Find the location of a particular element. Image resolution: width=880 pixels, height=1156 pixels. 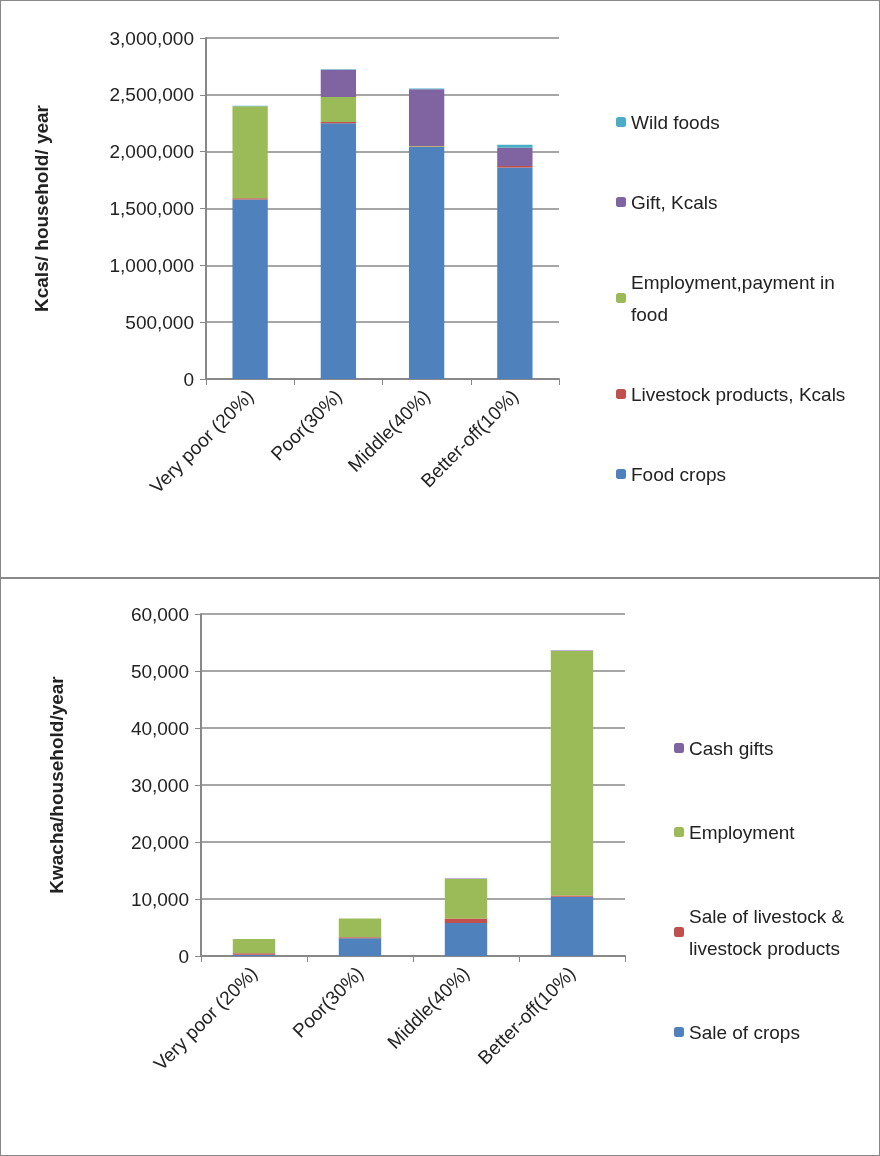

y-tick-label: 10,000 is located at coordinates (159, 899).